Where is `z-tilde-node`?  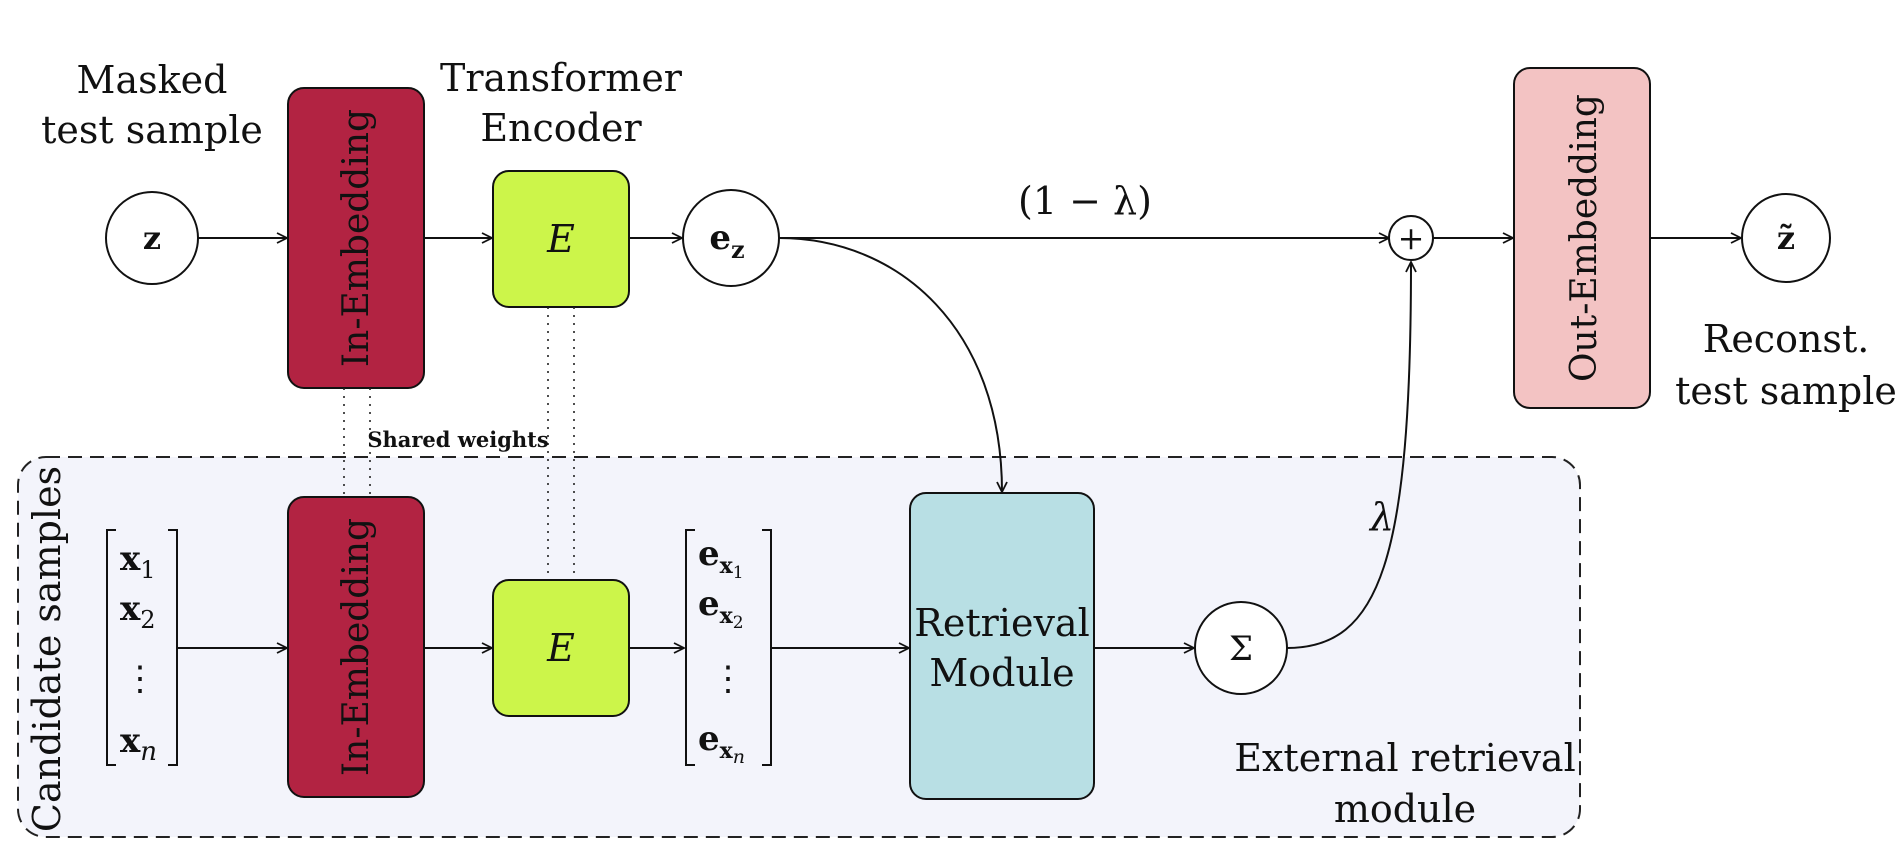
z-tilde-node is located at coordinates (1786, 238).